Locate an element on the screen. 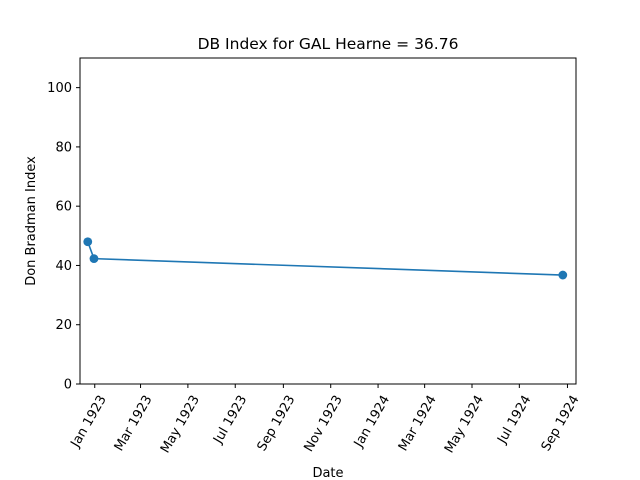 This screenshot has height=480, width=640. x-tick-label: Sep 1924 is located at coordinates (561, 423).